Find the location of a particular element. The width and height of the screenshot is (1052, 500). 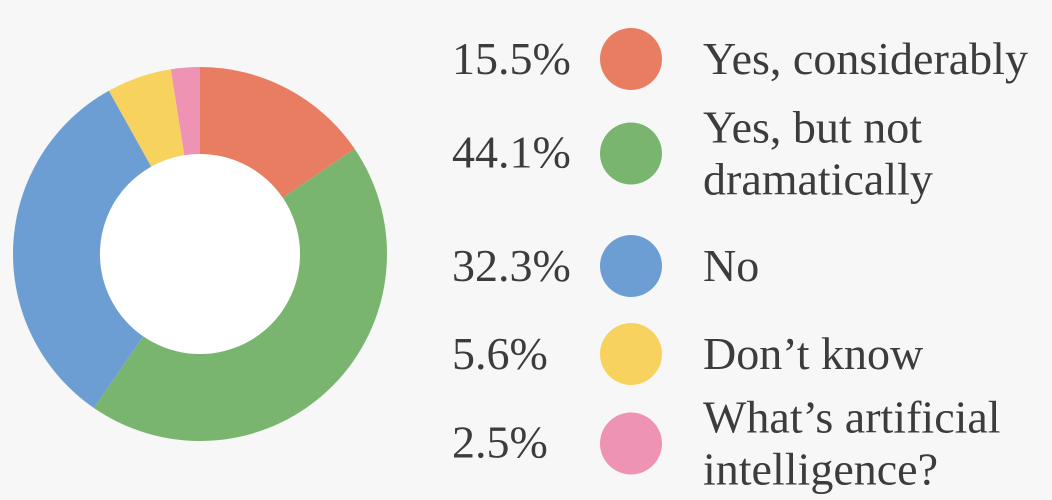

legend-percent: 44.1% is located at coordinates (511, 152).